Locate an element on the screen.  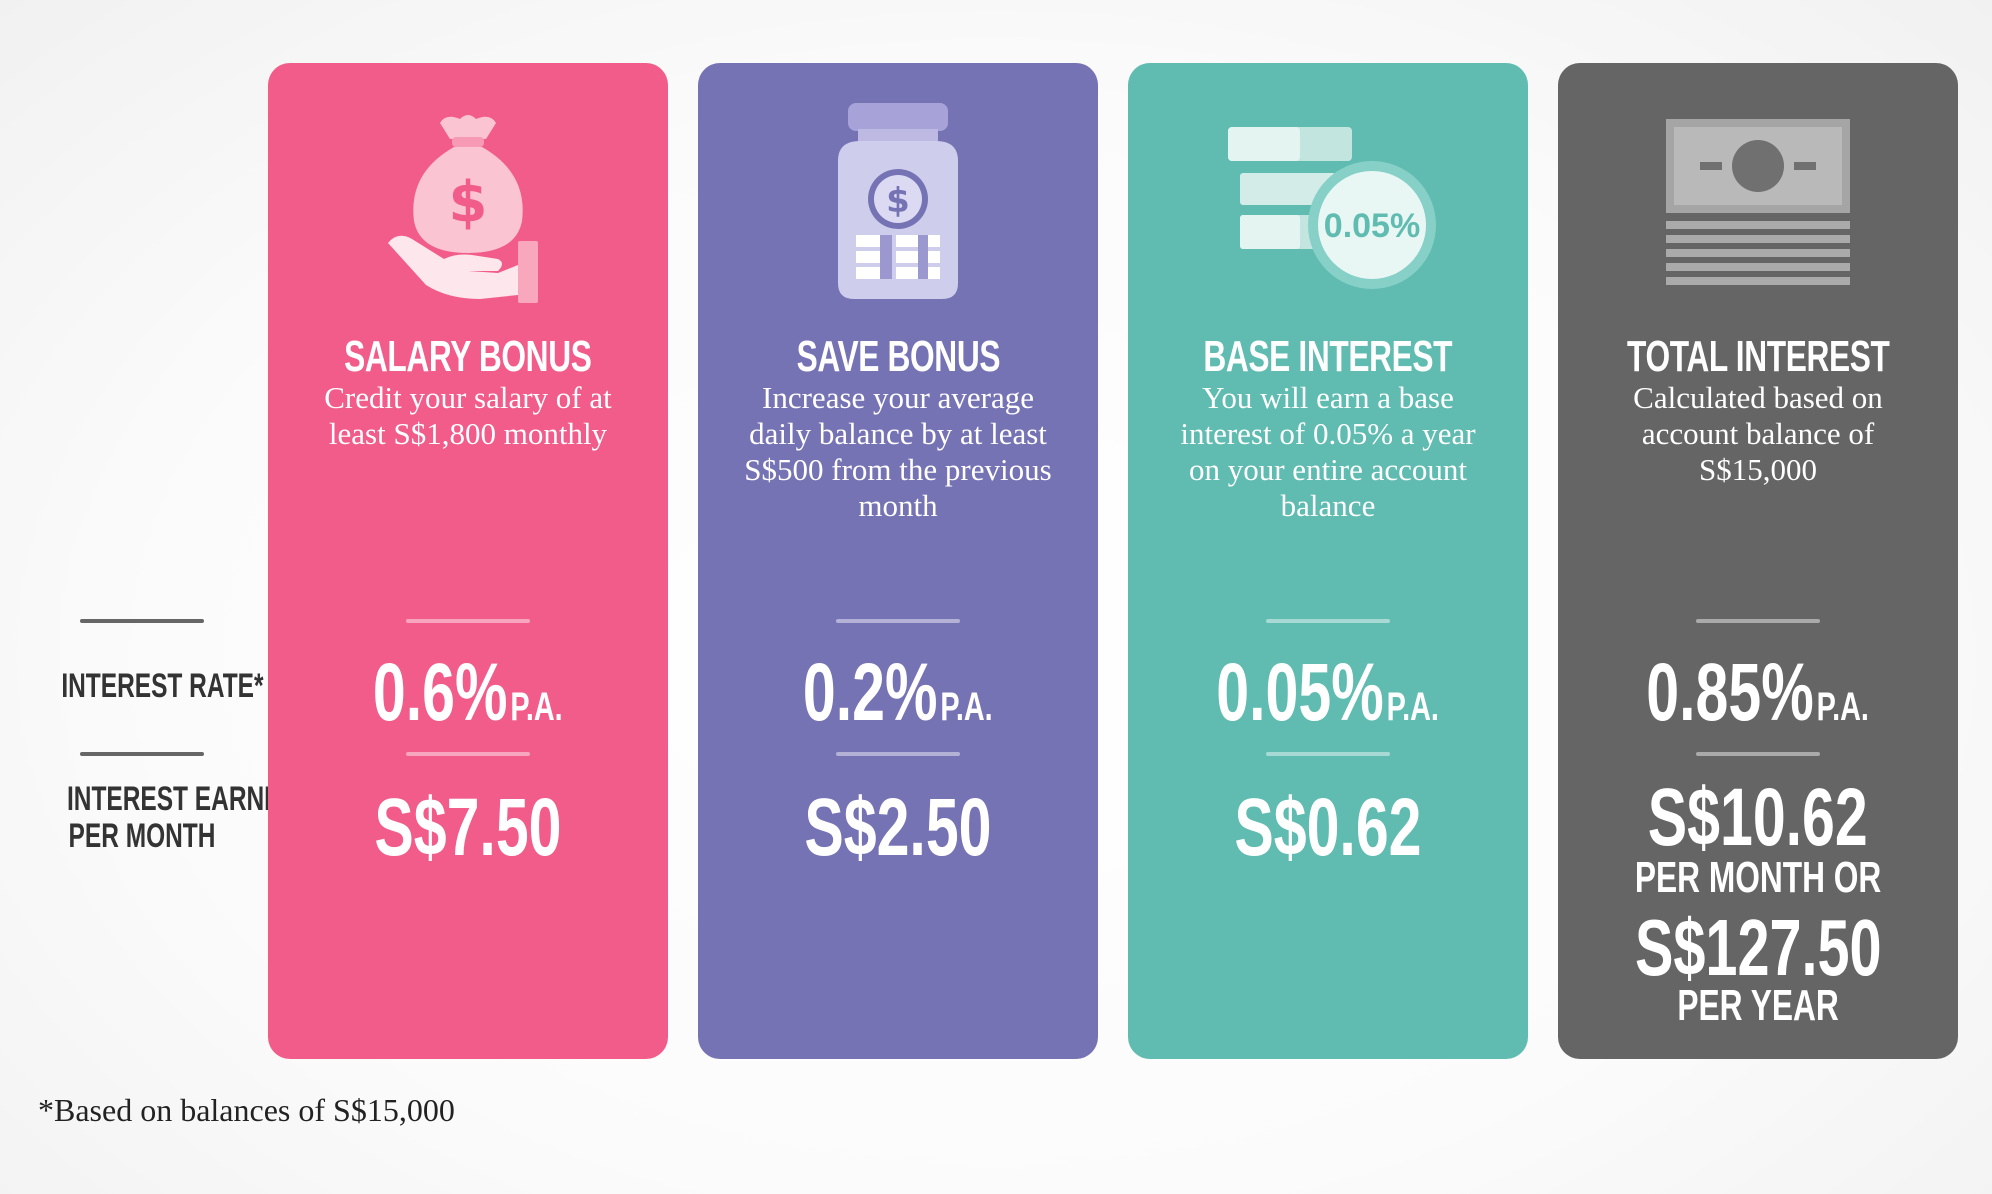
row-separator-top is located at coordinates (142, 621).